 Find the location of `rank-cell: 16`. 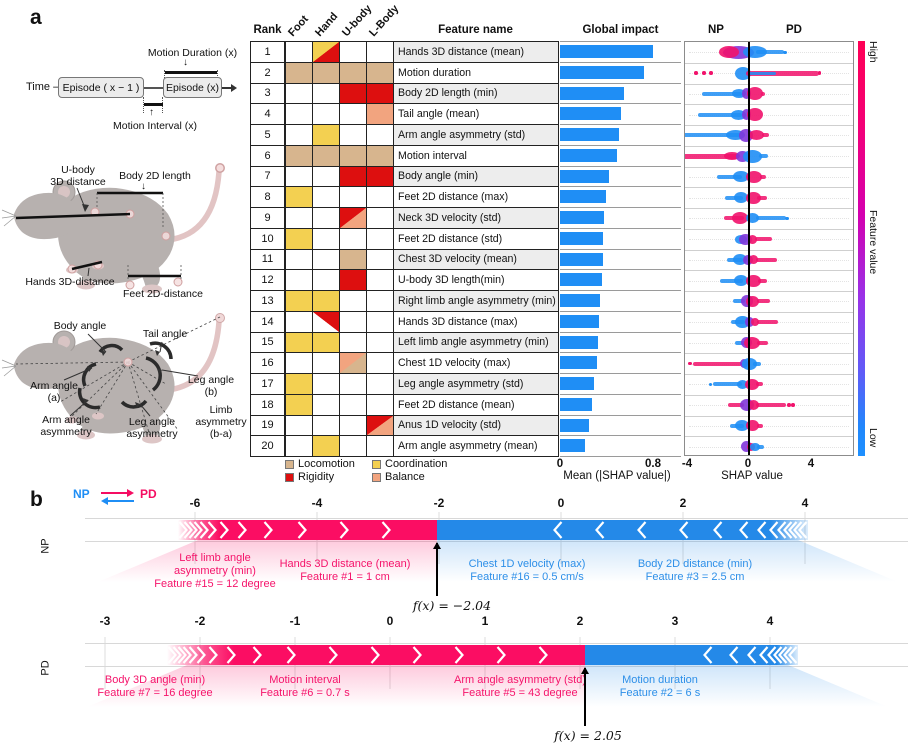

rank-cell: 16 is located at coordinates (267, 363).